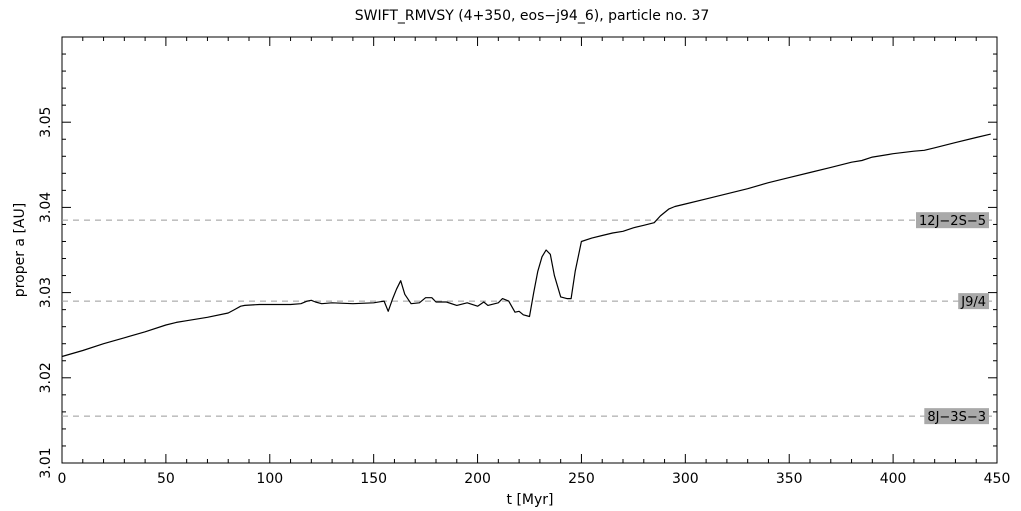 The height and width of the screenshot is (511, 1021). Describe the element at coordinates (952, 318) in the screenshot. I see `resonance-labels: 12J−2S−5 J9/4 8J−3S−3` at that location.